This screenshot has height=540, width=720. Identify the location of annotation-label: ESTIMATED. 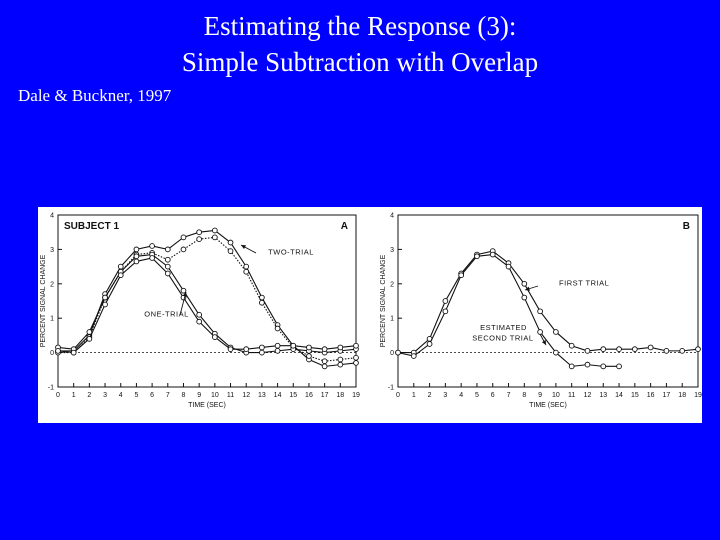
(503, 327).